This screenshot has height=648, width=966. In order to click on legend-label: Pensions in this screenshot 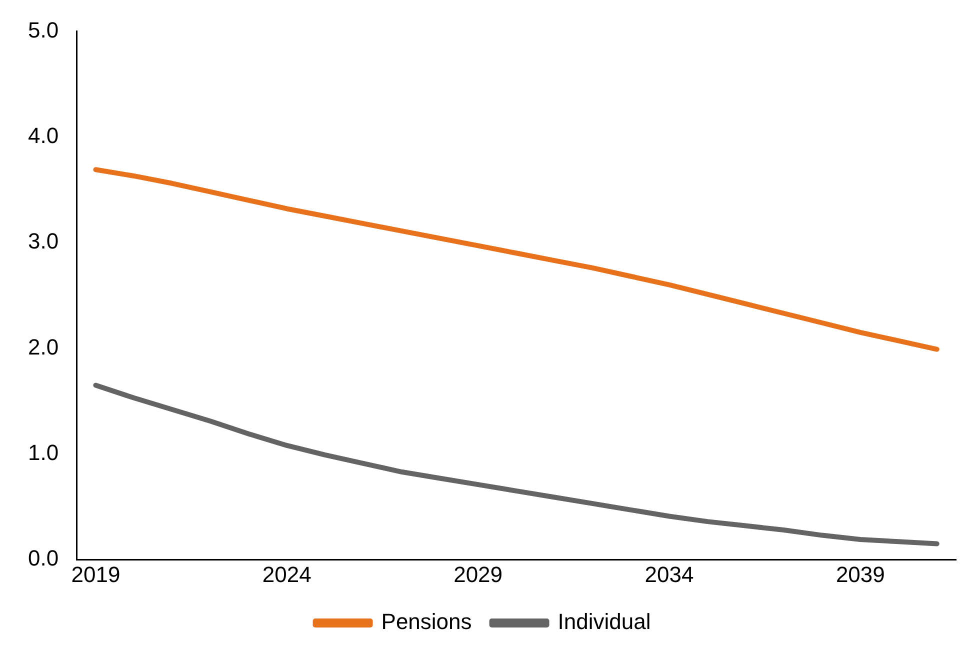, I will do `click(426, 621)`.